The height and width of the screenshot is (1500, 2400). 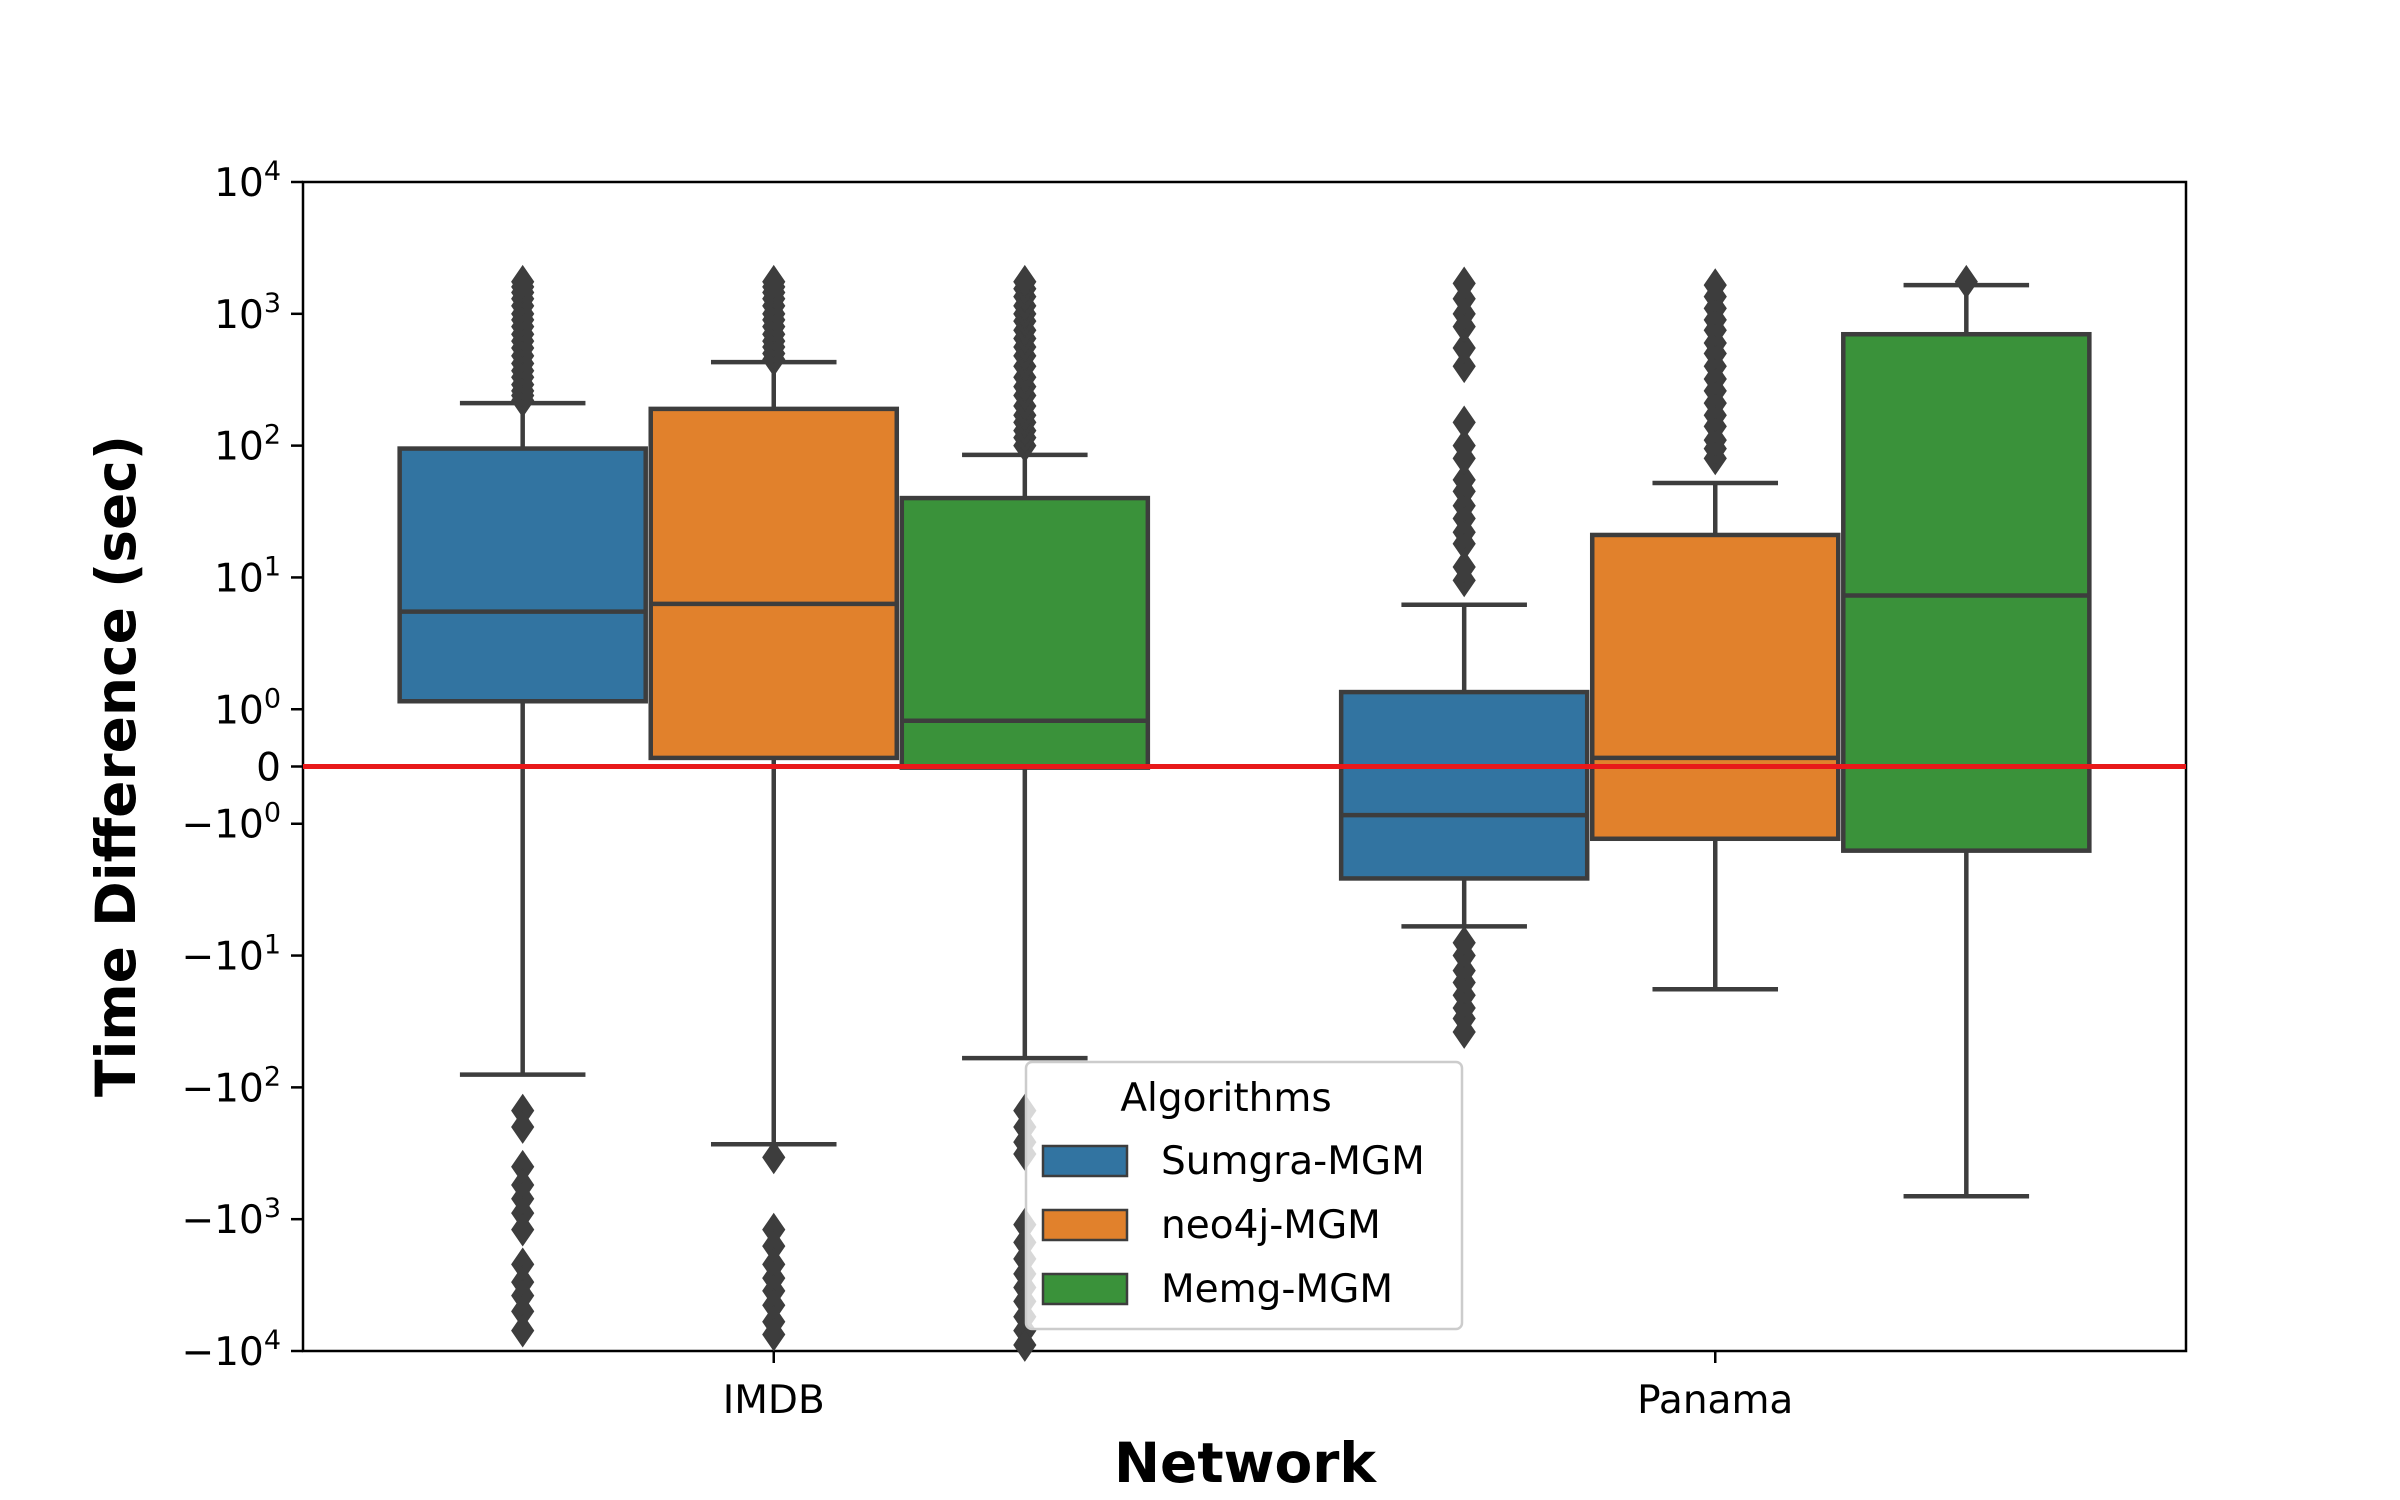 What do you see at coordinates (232, 1086) in the screenshot?
I see `y-tick-label: −102` at bounding box center [232, 1086].